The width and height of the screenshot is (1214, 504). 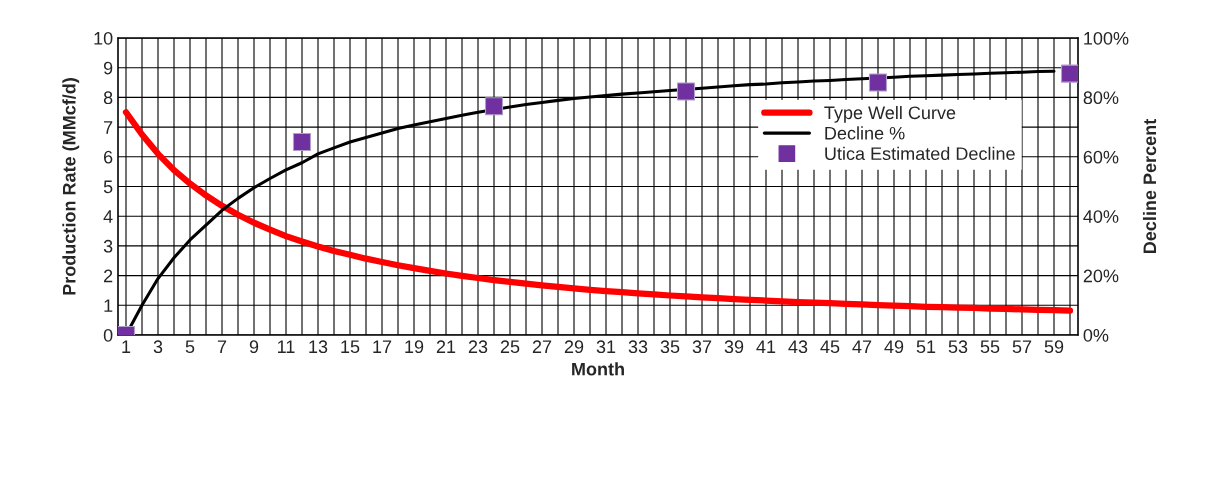 What do you see at coordinates (894, 347) in the screenshot?
I see `x-tick-label: 49` at bounding box center [894, 347].